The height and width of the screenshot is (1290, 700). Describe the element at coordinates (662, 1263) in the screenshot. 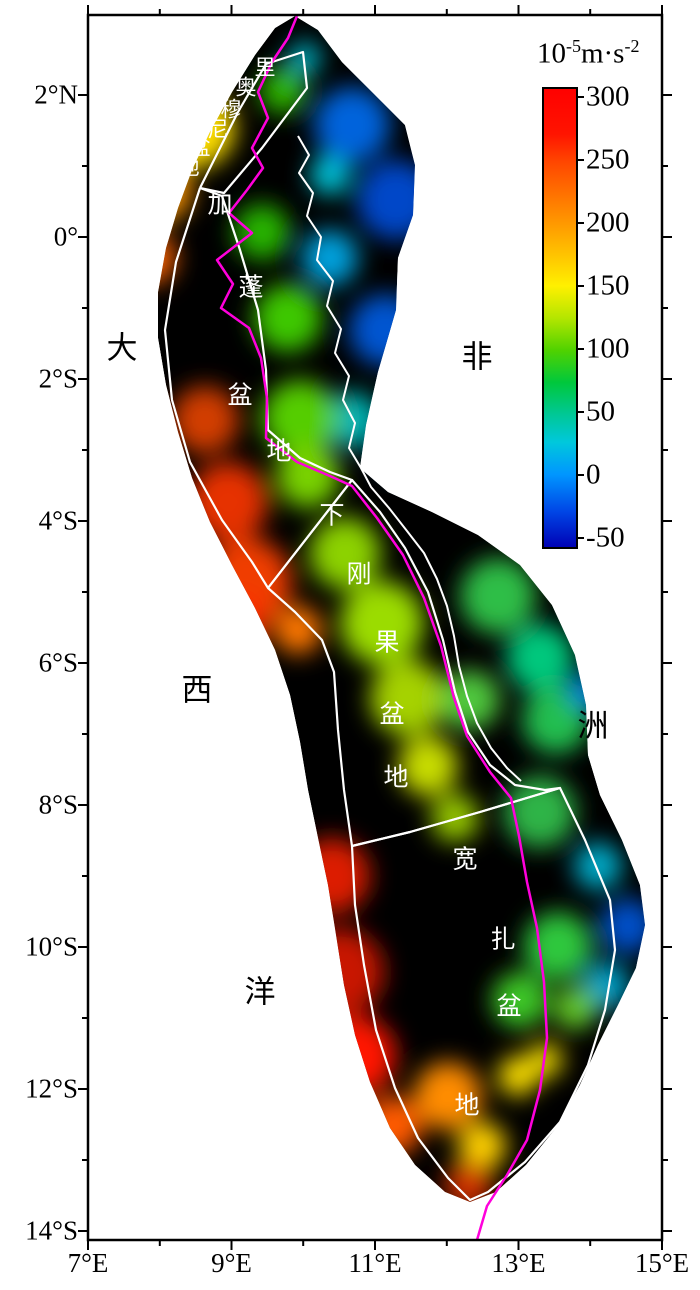

I see `x-tick-label: 15°E` at that location.